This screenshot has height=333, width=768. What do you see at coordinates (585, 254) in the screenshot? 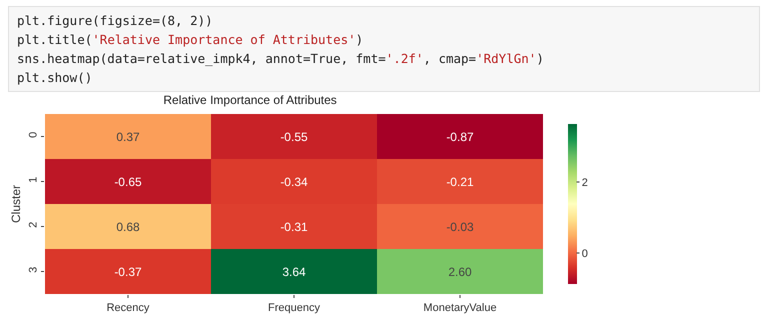
I see `color-bar-label: 0` at bounding box center [585, 254].